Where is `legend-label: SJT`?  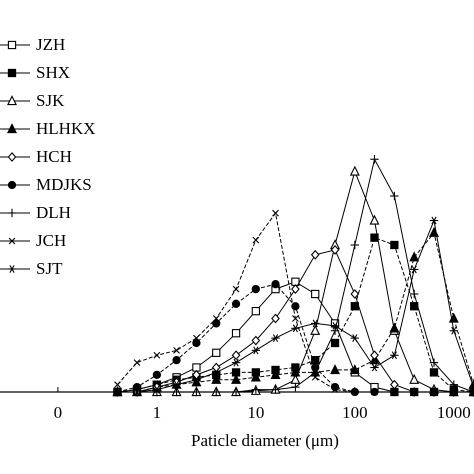
legend-label: SJT is located at coordinates (49, 268).